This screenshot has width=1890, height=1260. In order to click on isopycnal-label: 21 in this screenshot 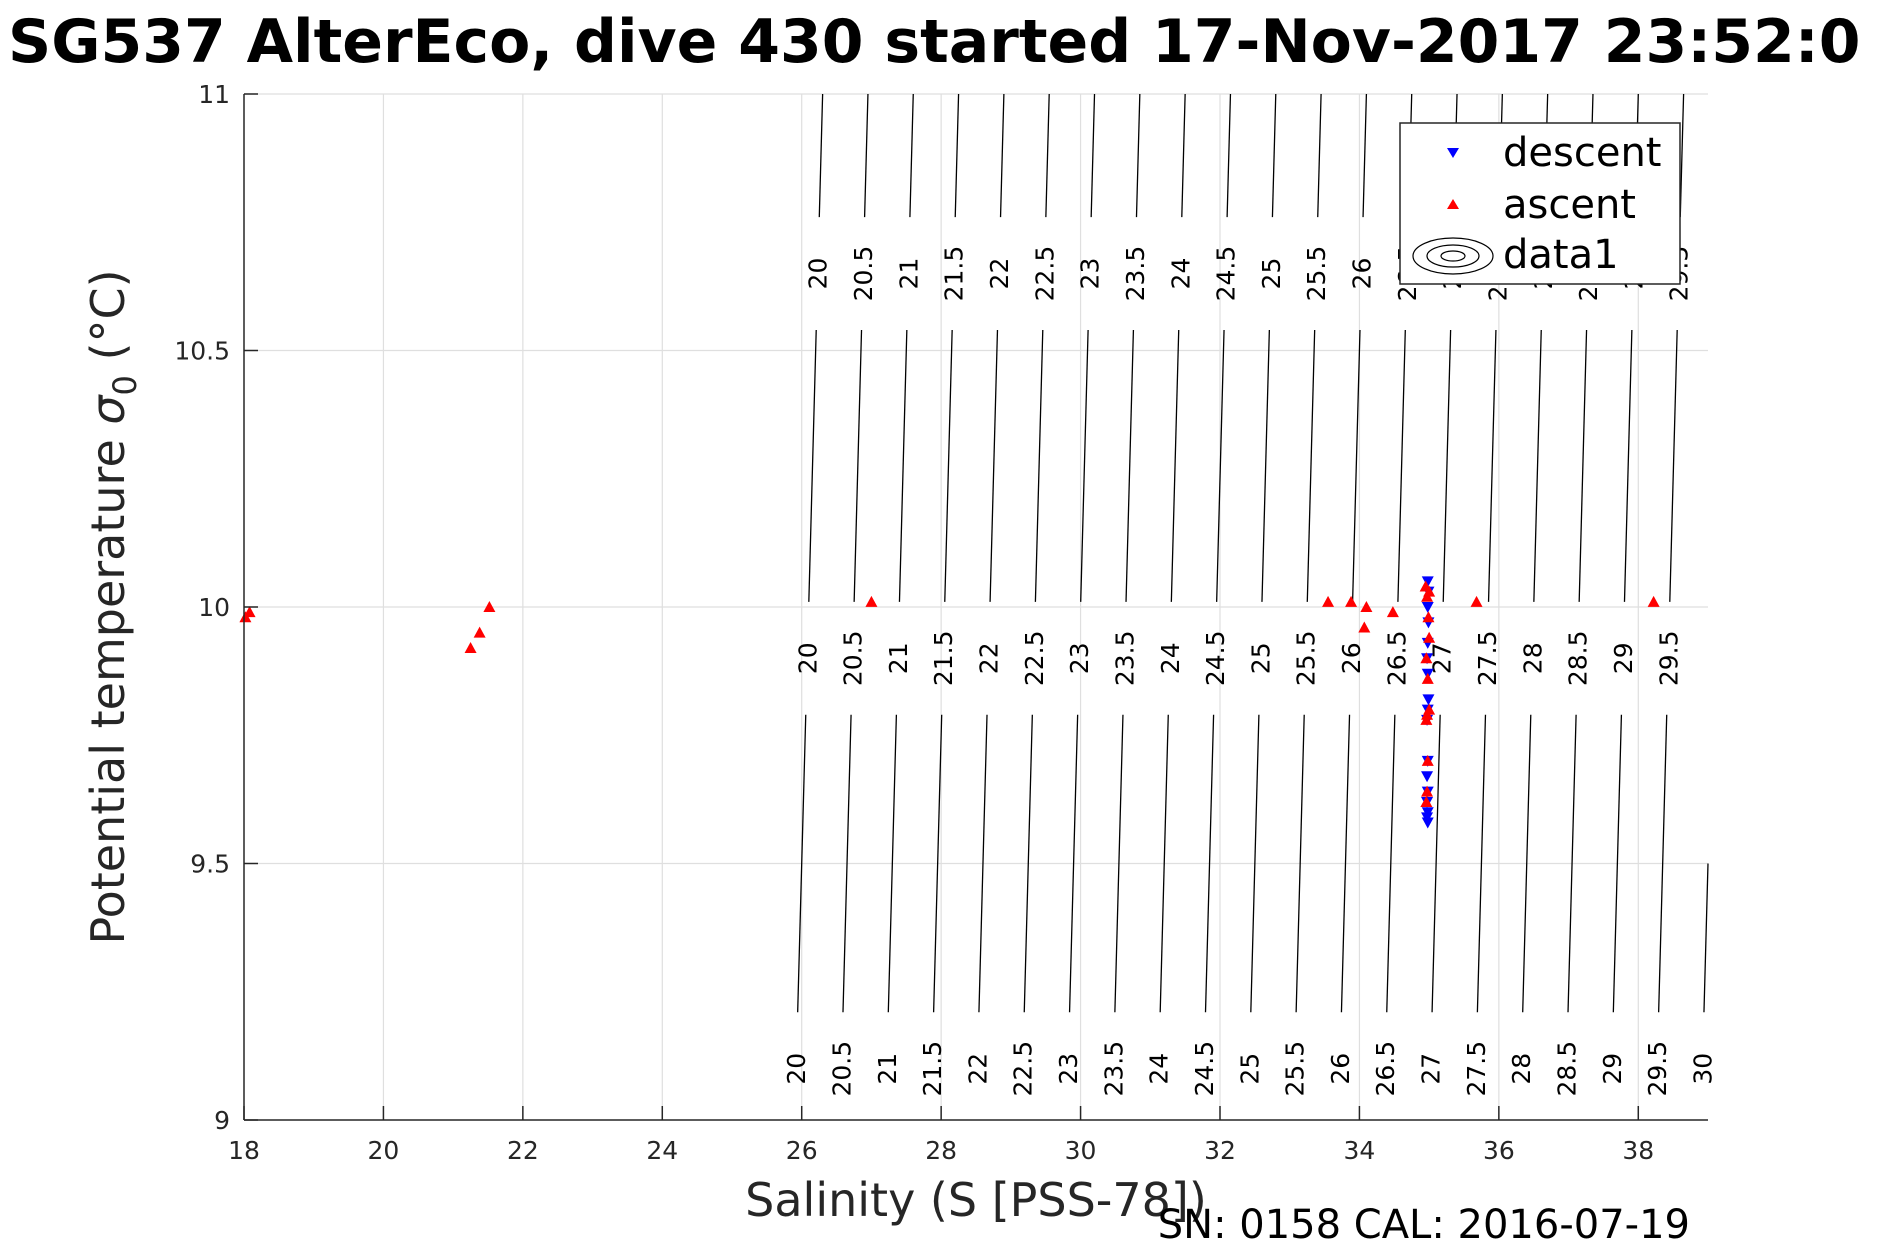, I will do `click(908, 274)`.